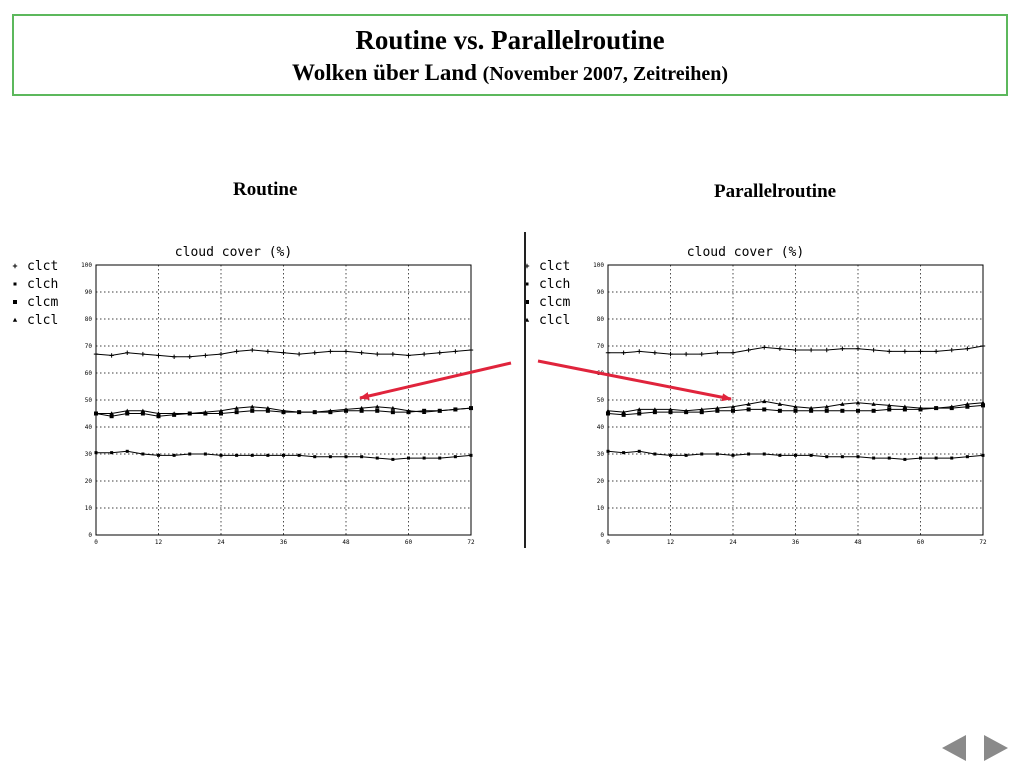  I want to click on plot-frame, so click(283, 400).